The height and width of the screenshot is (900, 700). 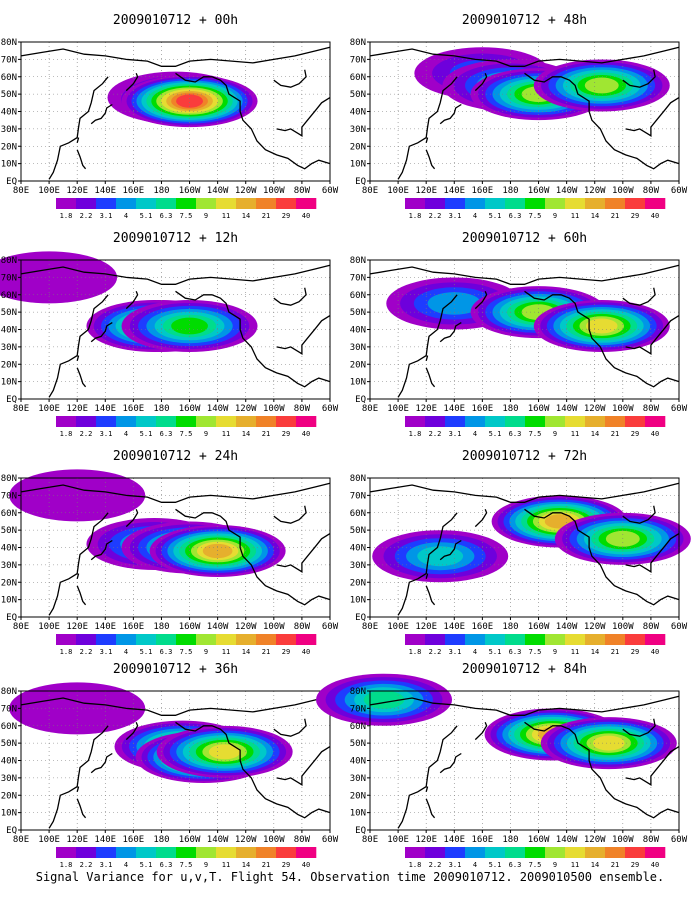 I want to click on lon-tick-label: 160W, so click(x=190, y=409).